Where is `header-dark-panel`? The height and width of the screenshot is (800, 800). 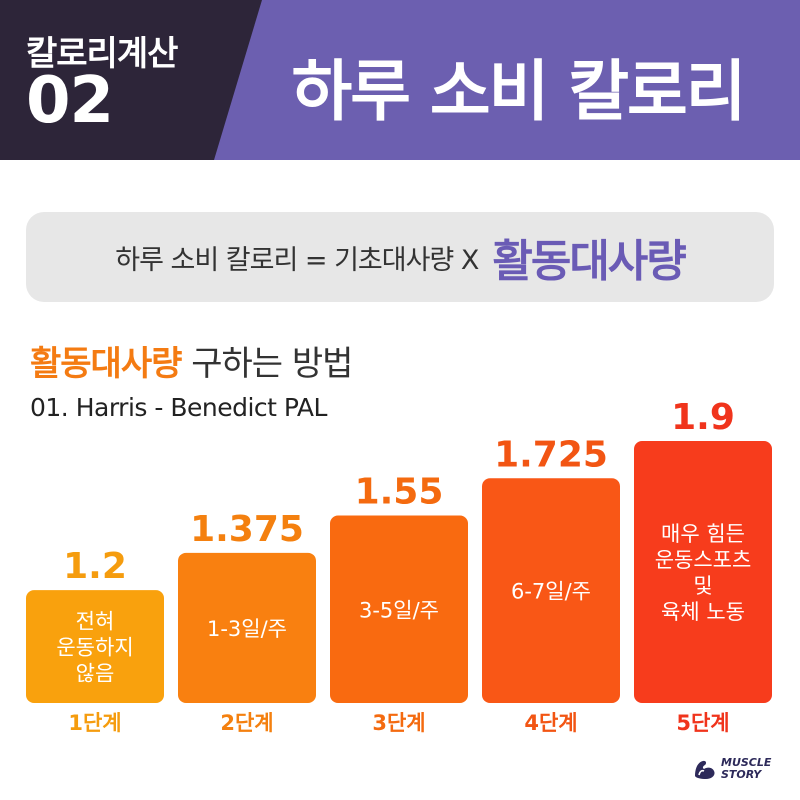
header-dark-panel is located at coordinates (131, 80).